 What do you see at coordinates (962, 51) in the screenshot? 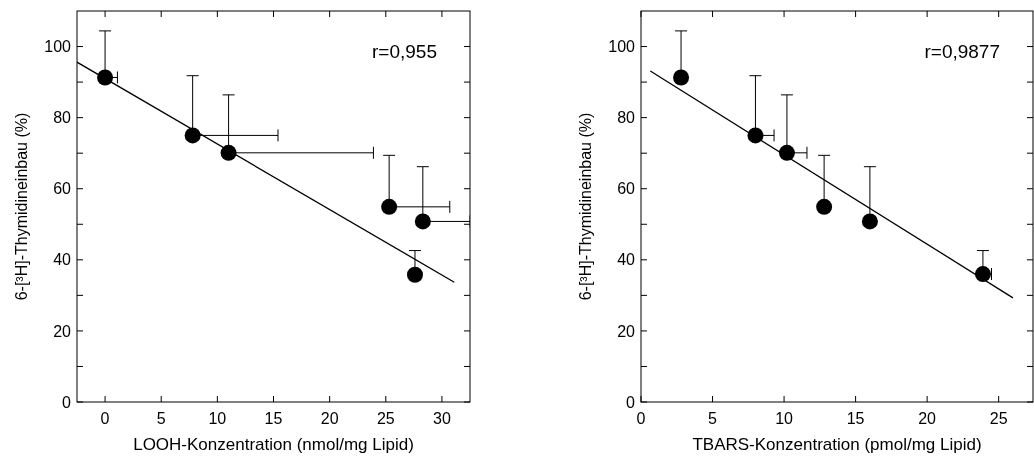
I see `annotation: r=0,9877` at bounding box center [962, 51].